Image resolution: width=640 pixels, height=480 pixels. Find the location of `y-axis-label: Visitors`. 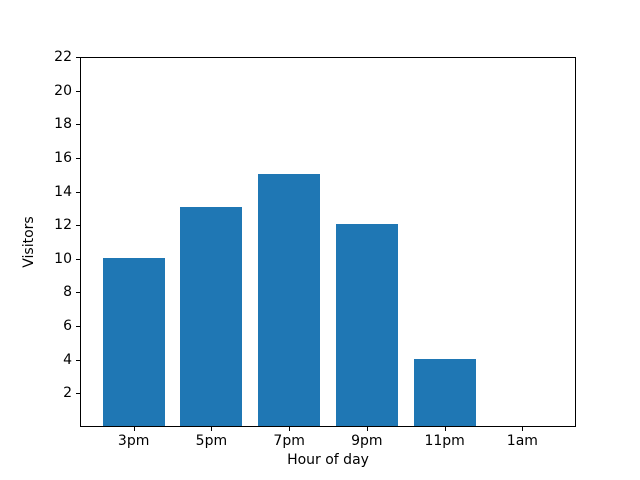

y-axis-label: Visitors is located at coordinates (29, 242).